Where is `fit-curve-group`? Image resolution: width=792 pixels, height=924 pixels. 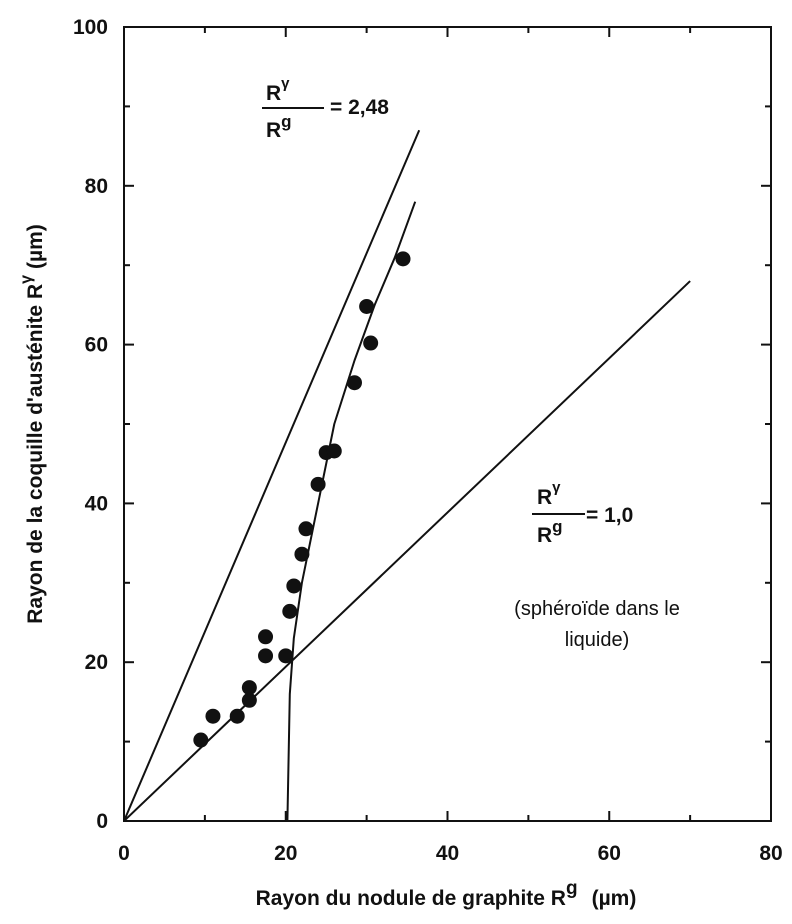
fit-curve-group is located at coordinates (351, 511).